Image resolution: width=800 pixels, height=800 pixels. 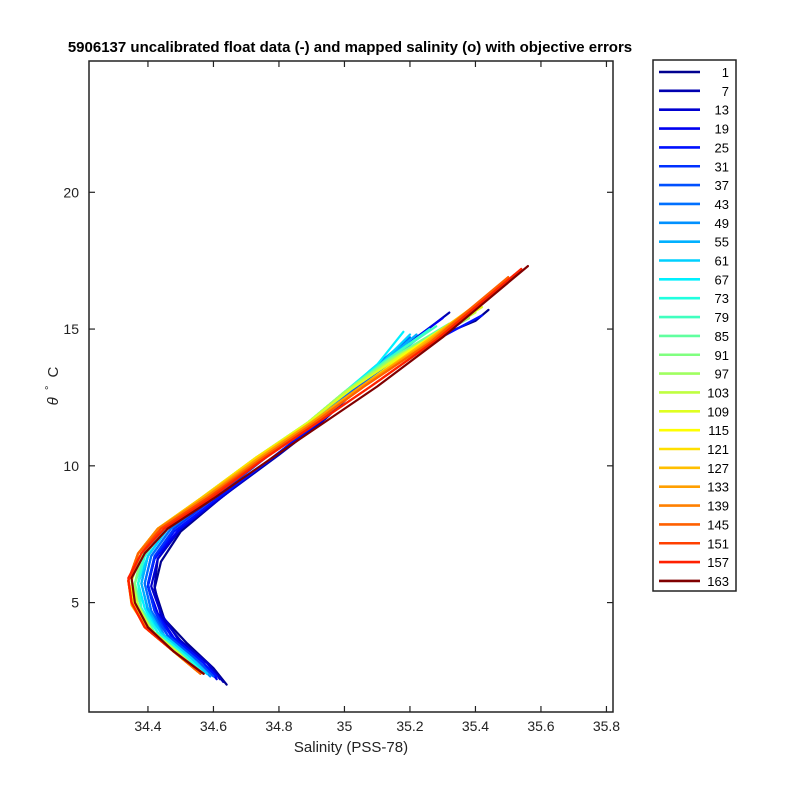 I want to click on x-axis-label: Salinity (PSS-78), so click(x=351, y=747).